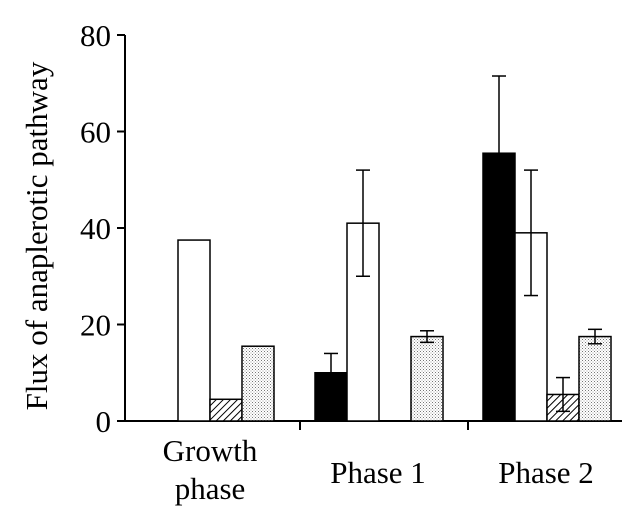  I want to click on x-category-label-2: Phase 1, so click(378, 472).